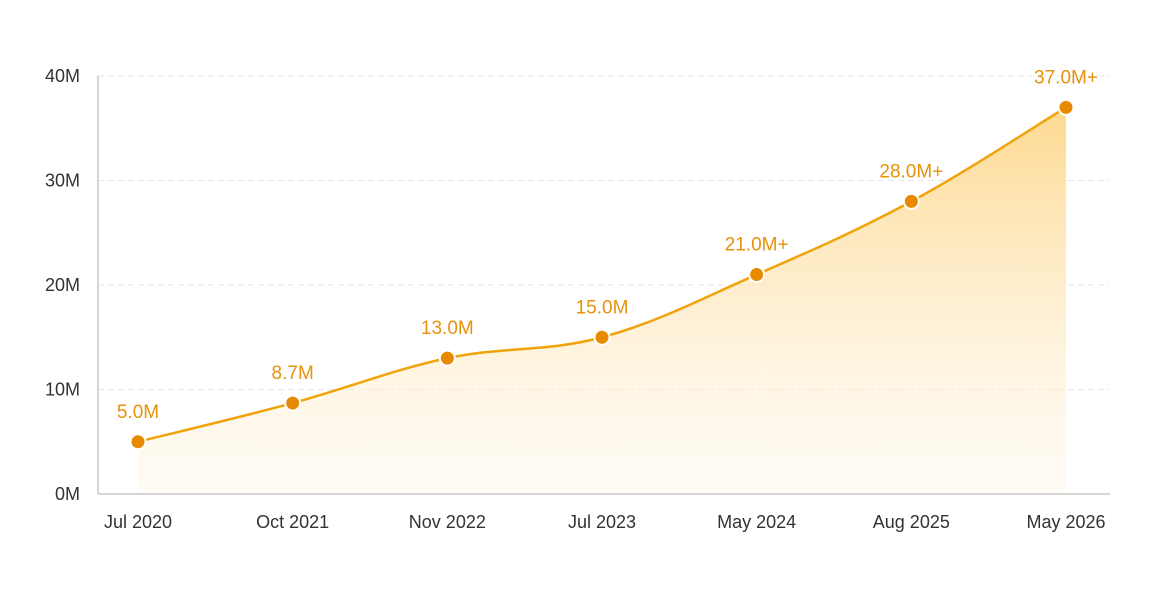 The width and height of the screenshot is (1150, 600). I want to click on y-tick-label: 40M, so click(62, 76).